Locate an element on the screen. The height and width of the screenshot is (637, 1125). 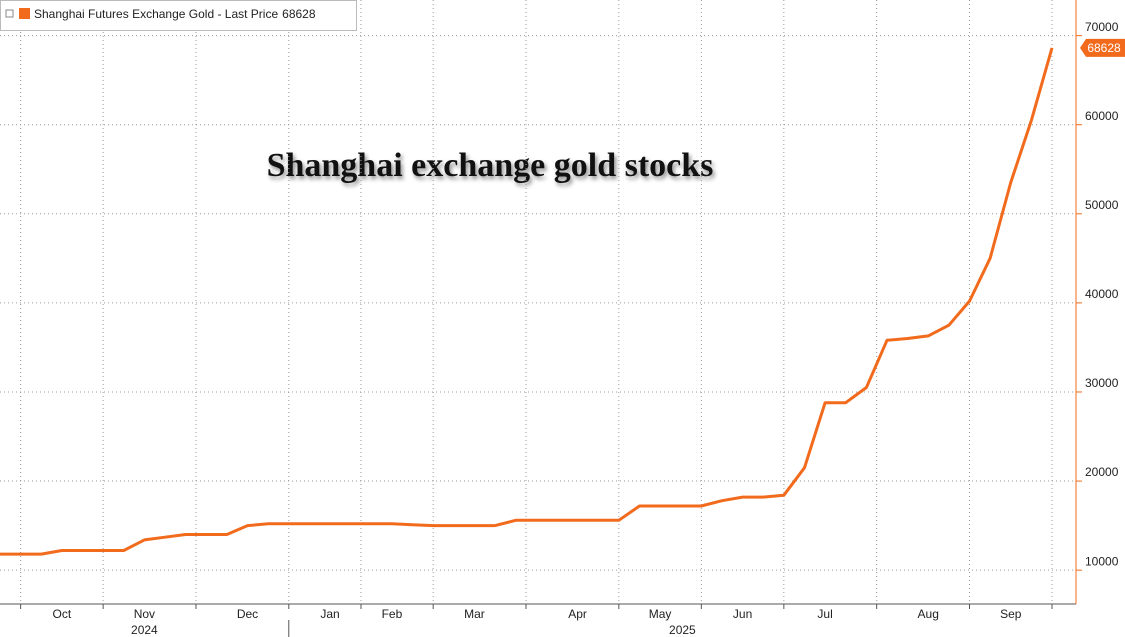
last-value-tag is located at coordinates (1102, 47).